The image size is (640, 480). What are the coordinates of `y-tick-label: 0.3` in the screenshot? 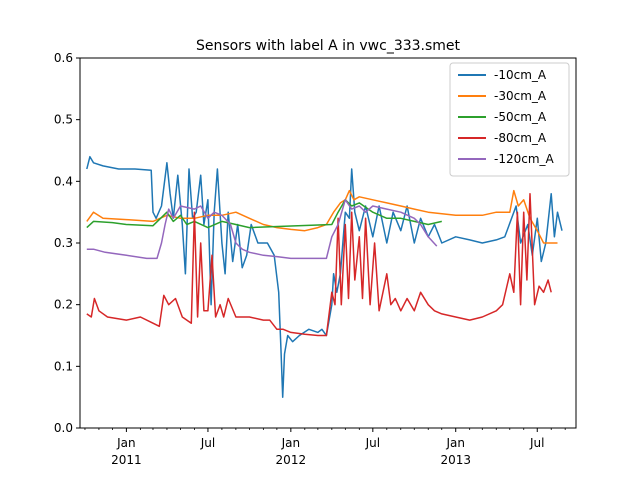 It's located at (63, 243).